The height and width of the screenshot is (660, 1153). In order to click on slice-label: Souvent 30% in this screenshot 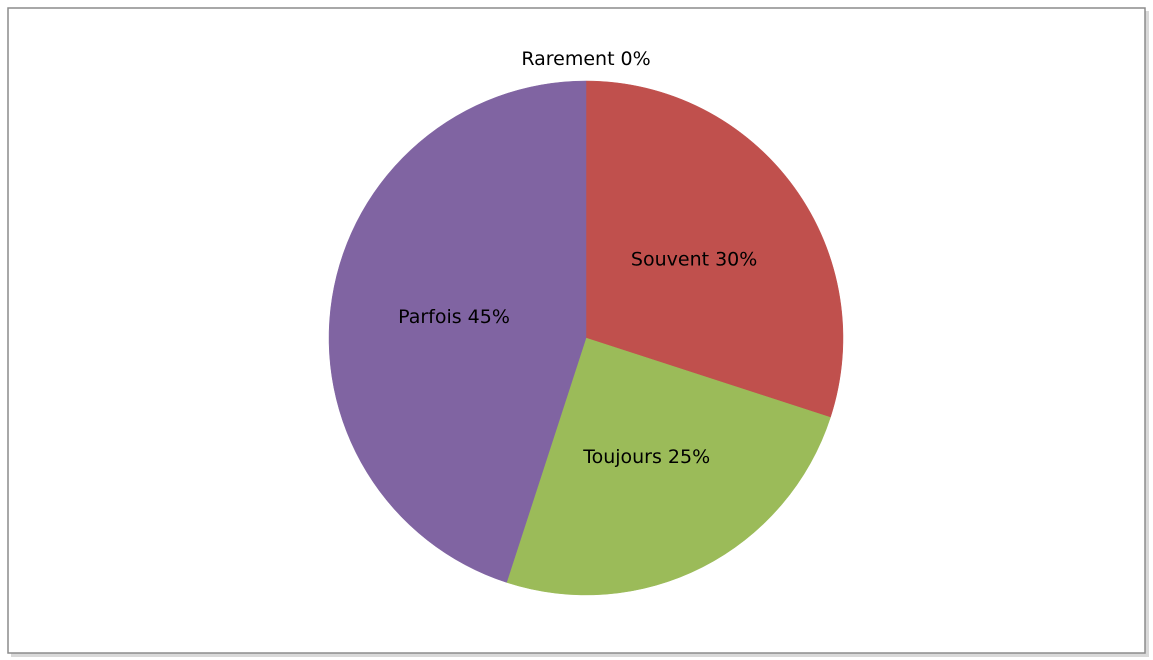, I will do `click(694, 259)`.